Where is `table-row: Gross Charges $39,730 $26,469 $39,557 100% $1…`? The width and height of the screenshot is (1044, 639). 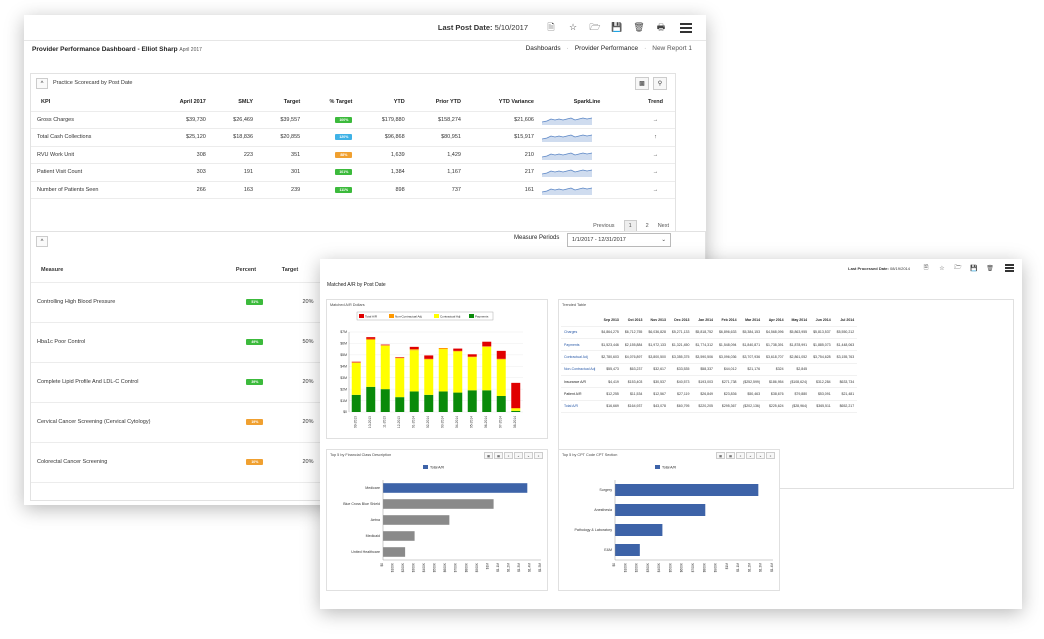 table-row: Gross Charges $39,730 $26,469 $39,557 100% $1… is located at coordinates (353, 120).